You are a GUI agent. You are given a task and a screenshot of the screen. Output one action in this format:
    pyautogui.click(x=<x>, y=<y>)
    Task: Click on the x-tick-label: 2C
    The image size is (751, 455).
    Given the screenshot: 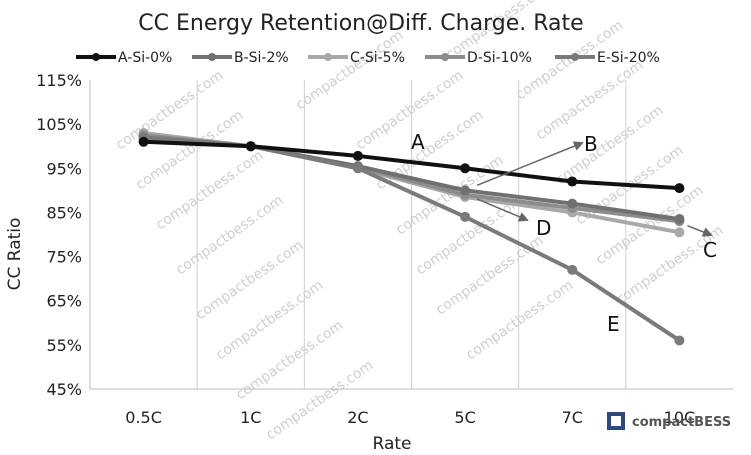 What is the action you would take?
    pyautogui.click(x=357, y=417)
    